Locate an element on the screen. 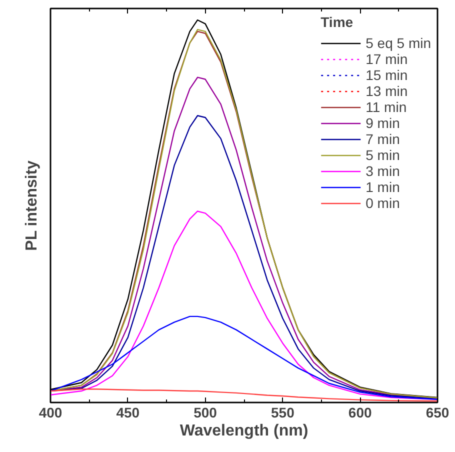 The image size is (455, 452). x-tick-label: 600 is located at coordinates (360, 412).